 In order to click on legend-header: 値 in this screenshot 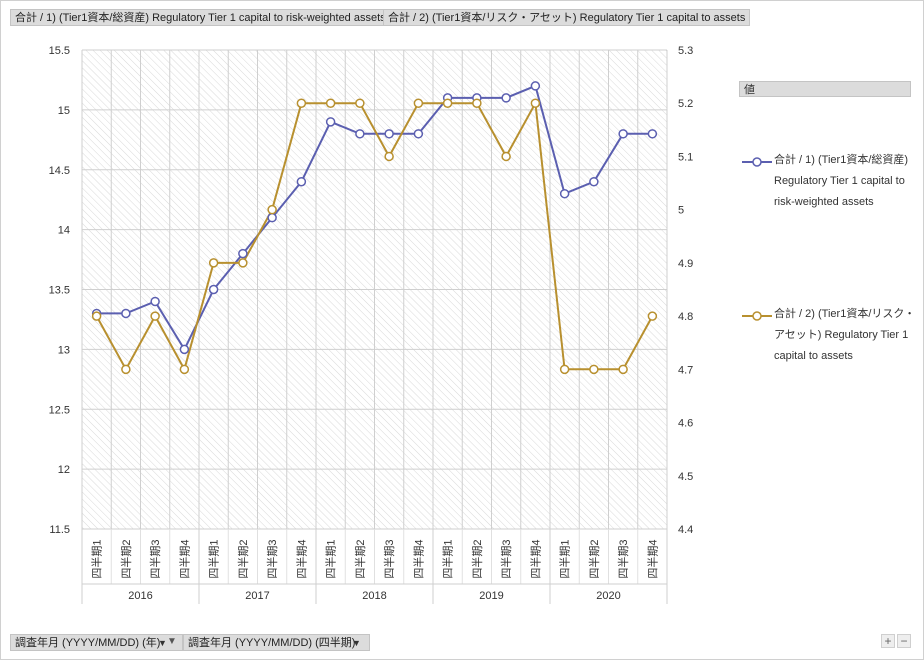, I will do `click(825, 89)`.